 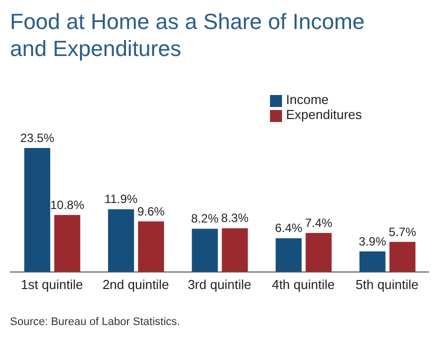 I want to click on data-label: 23.5%, so click(x=37, y=138).